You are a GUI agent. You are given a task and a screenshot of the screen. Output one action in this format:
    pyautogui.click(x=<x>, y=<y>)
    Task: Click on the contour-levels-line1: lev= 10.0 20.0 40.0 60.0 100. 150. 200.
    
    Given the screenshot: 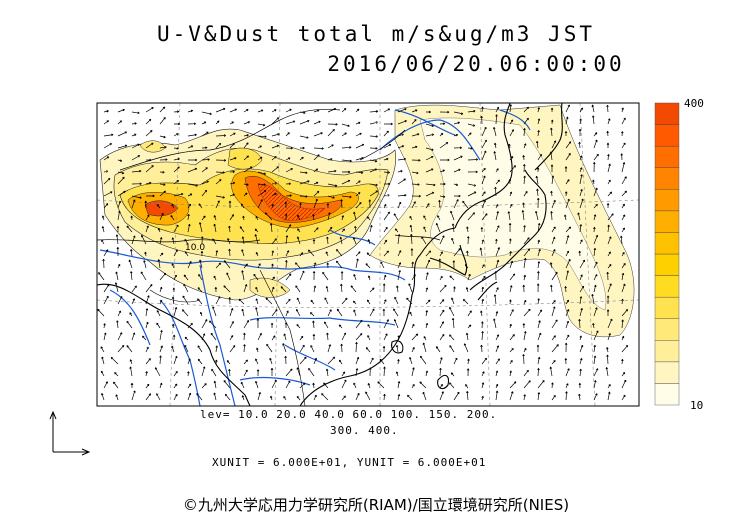 What is the action you would take?
    pyautogui.click(x=349, y=414)
    